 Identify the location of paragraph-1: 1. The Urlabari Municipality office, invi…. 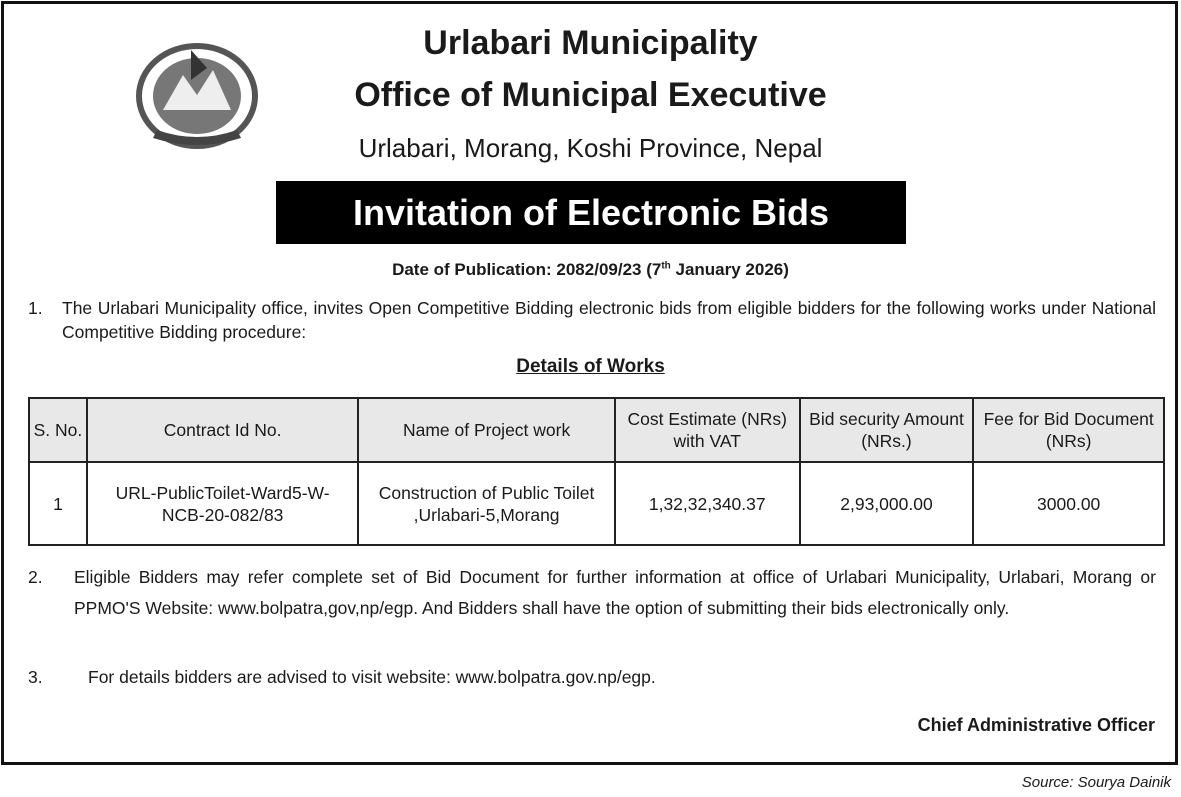
(592, 320).